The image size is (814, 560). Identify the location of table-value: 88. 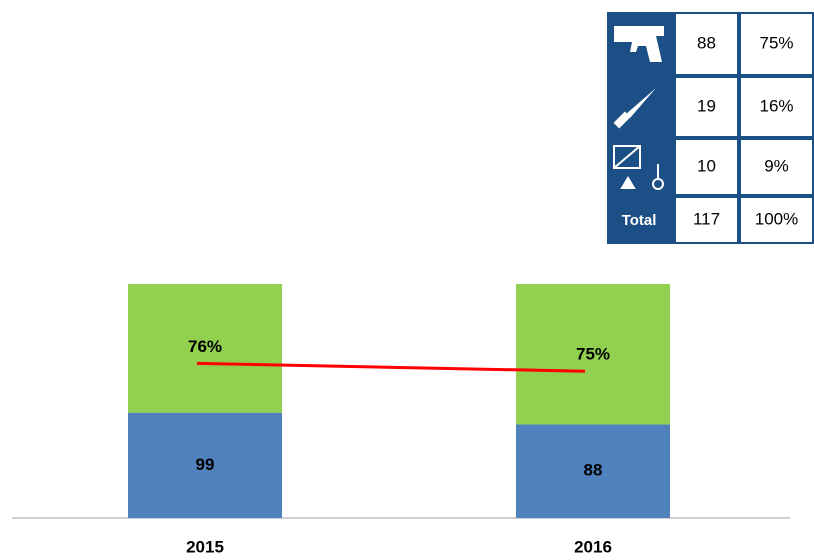
(706, 42).